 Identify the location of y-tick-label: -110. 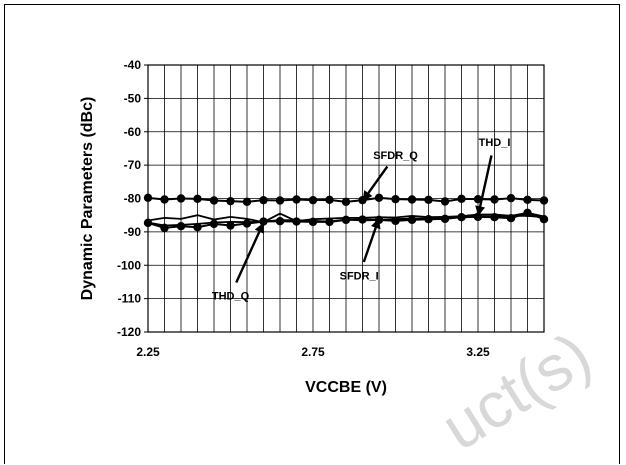
(130, 299).